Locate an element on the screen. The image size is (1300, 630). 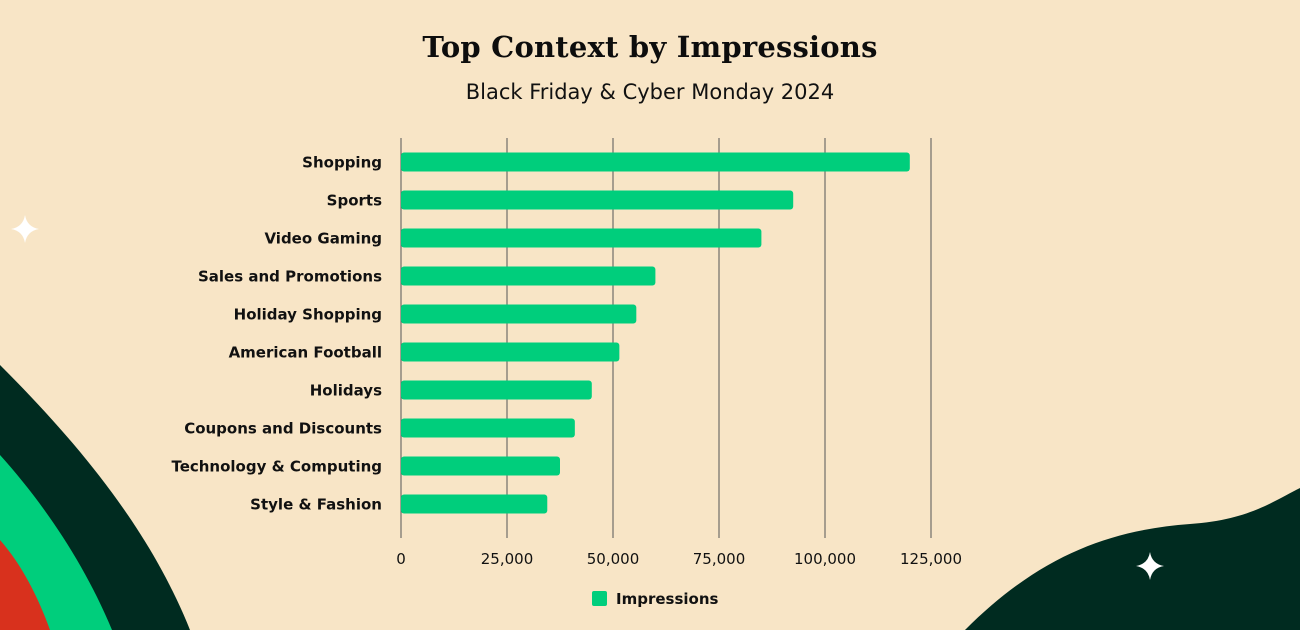
legend-swatch is located at coordinates (599, 598).